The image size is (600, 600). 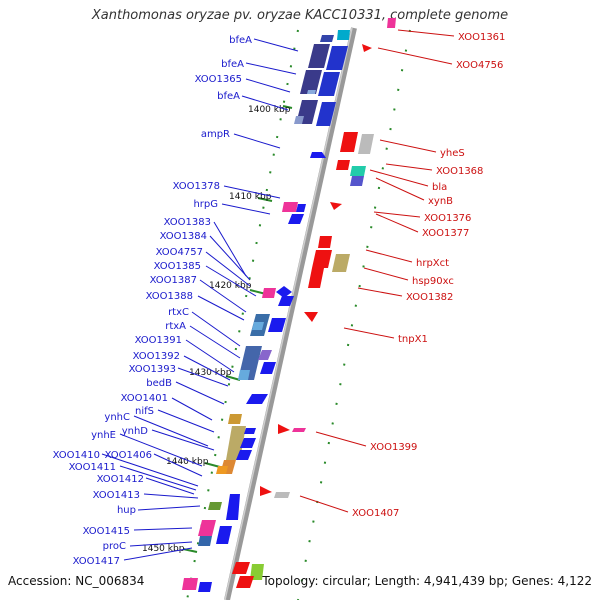 I want to click on gene-block-tnpX1, so click(x=311, y=317).